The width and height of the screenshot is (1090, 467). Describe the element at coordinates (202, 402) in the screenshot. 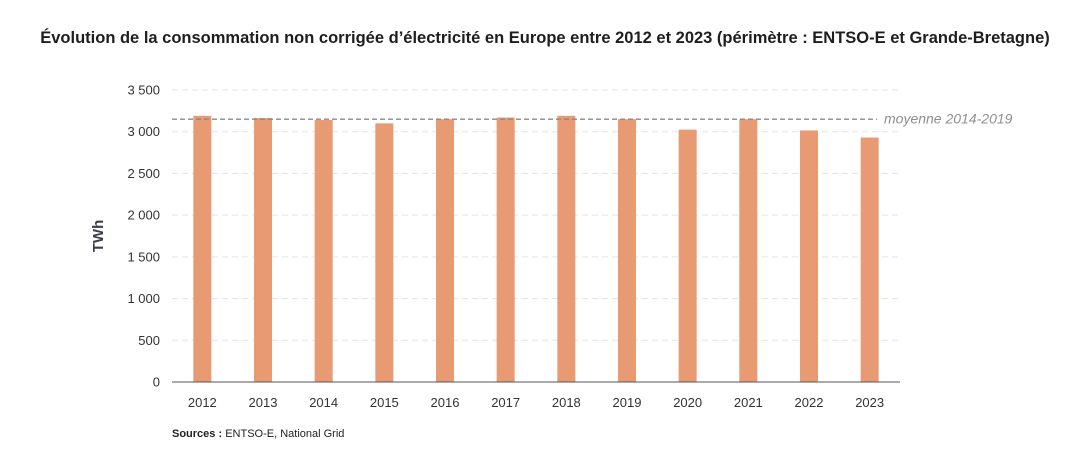

I see `x-tick-label: 2012` at that location.